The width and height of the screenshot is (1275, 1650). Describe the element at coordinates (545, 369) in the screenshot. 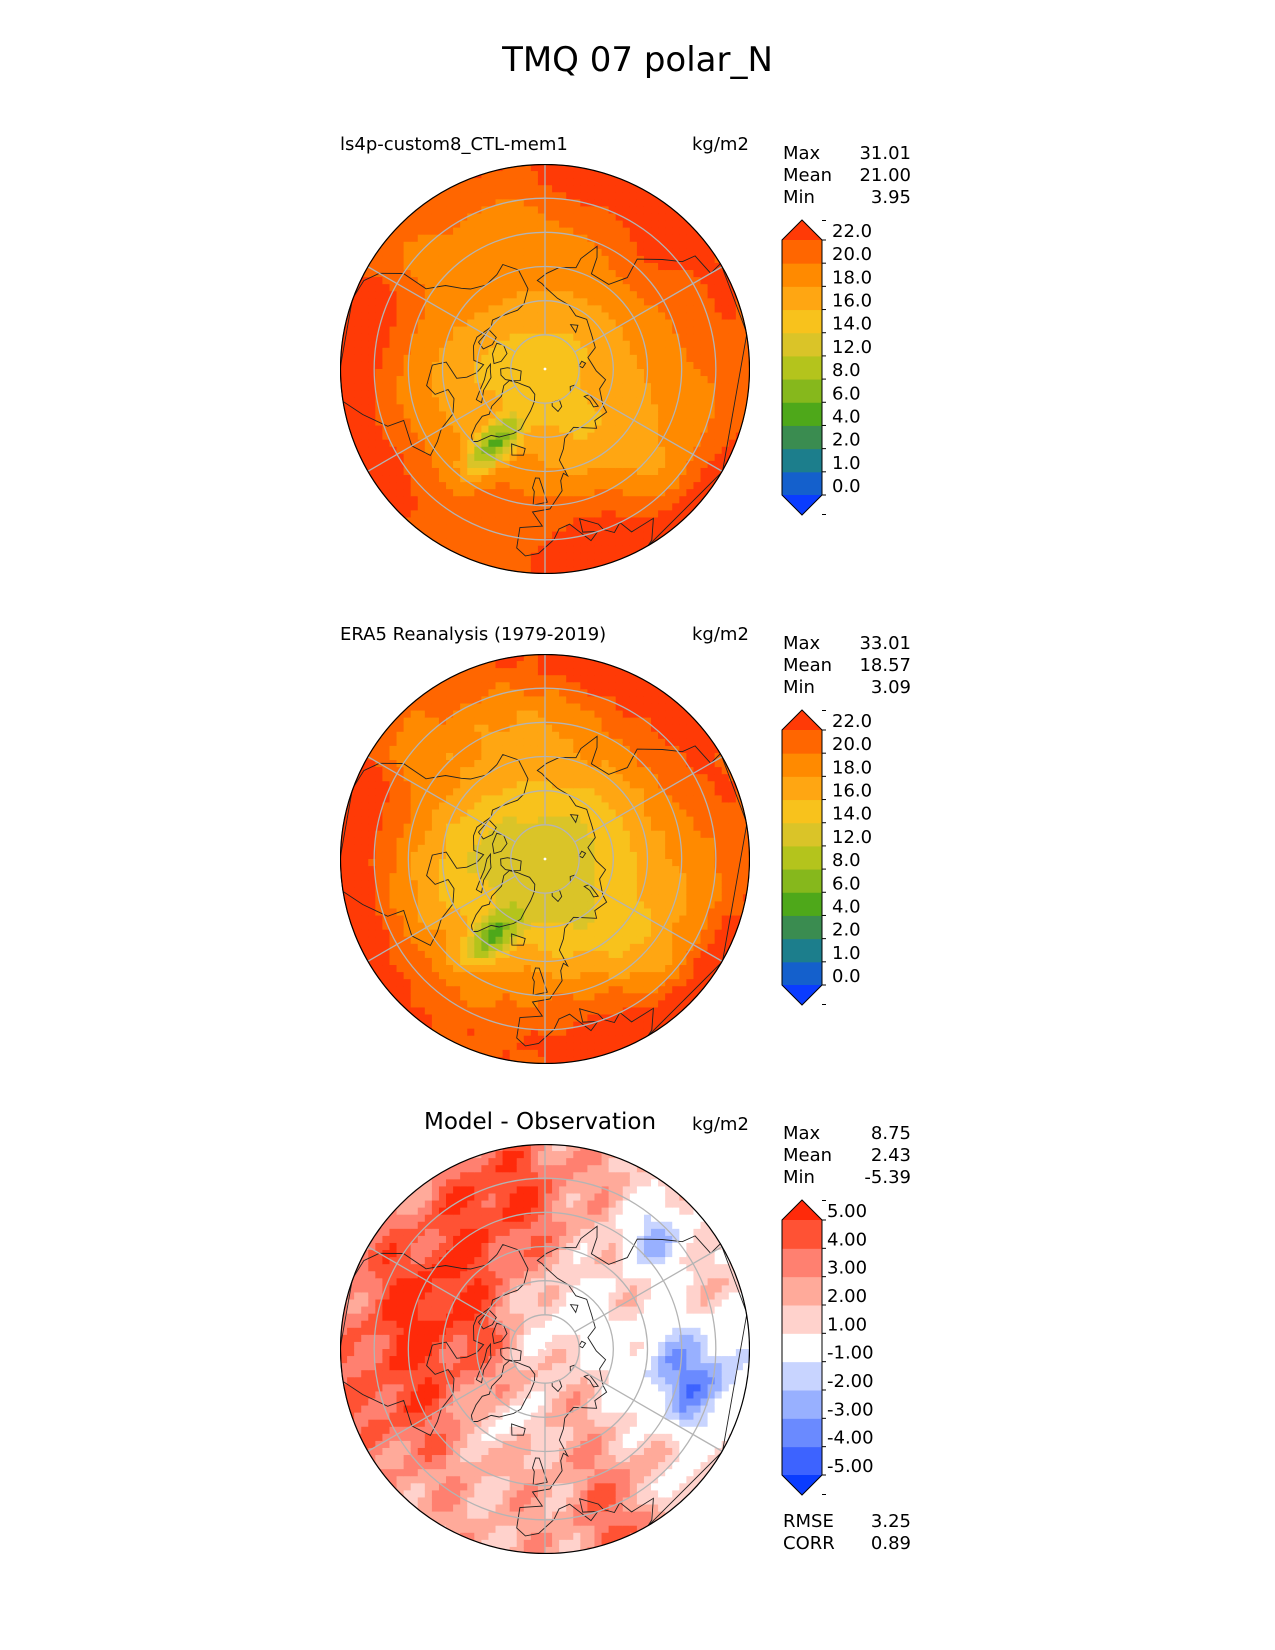

I see `map-boundary` at that location.